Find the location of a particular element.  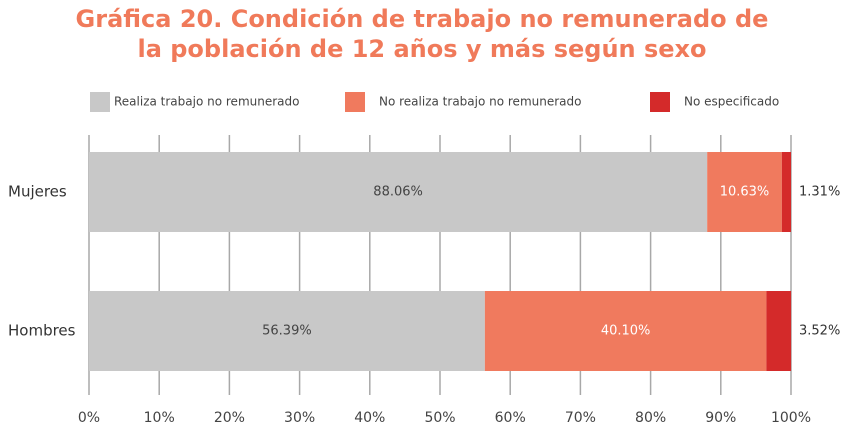

legend-label: No realiza trabajo no remunerado is located at coordinates (480, 102).